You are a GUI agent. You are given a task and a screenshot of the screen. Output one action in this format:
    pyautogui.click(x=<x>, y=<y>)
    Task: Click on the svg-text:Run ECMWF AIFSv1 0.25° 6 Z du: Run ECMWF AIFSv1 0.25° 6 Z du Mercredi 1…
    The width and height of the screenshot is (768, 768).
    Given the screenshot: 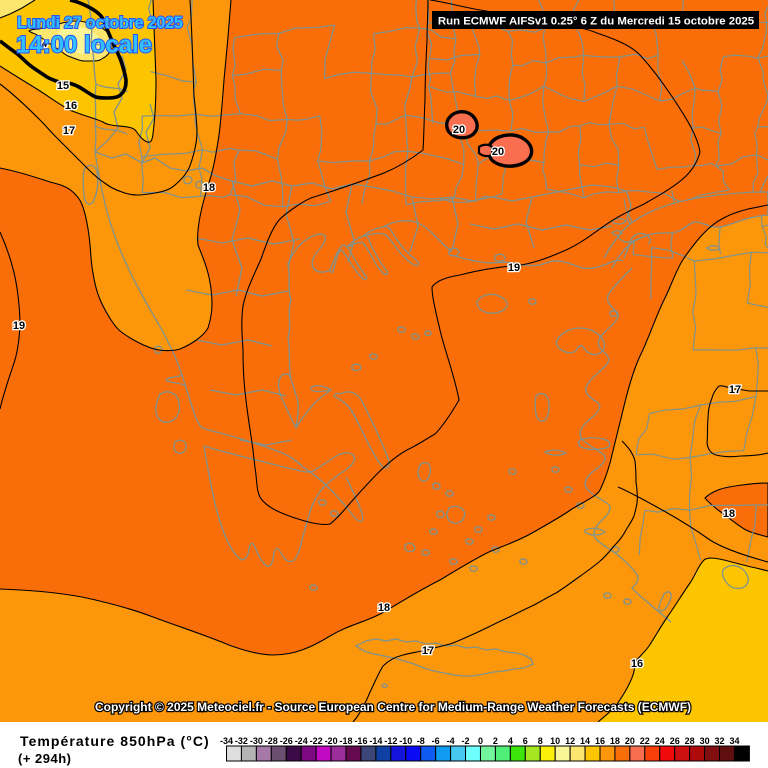 What is the action you would take?
    pyautogui.click(x=596, y=22)
    